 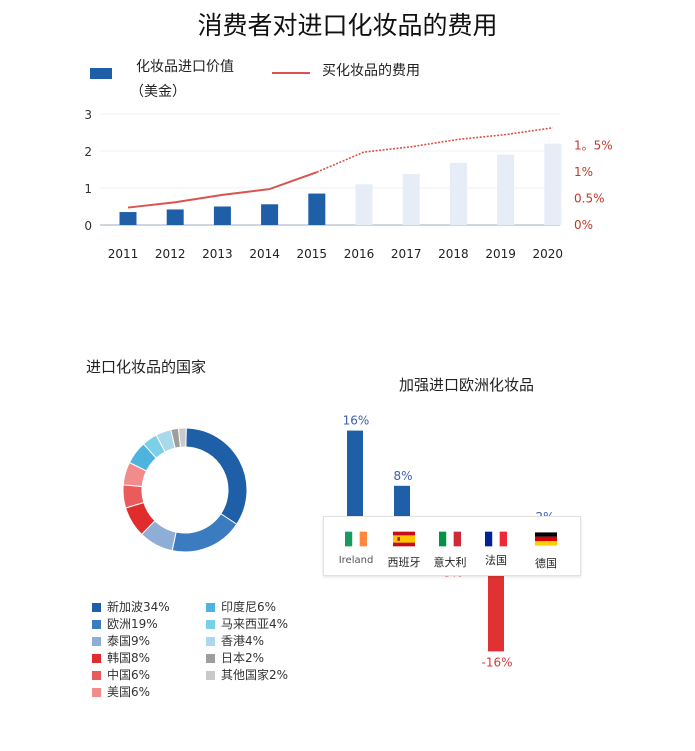 I want to click on flag-cell-germany: 德国, so click(x=546, y=551).